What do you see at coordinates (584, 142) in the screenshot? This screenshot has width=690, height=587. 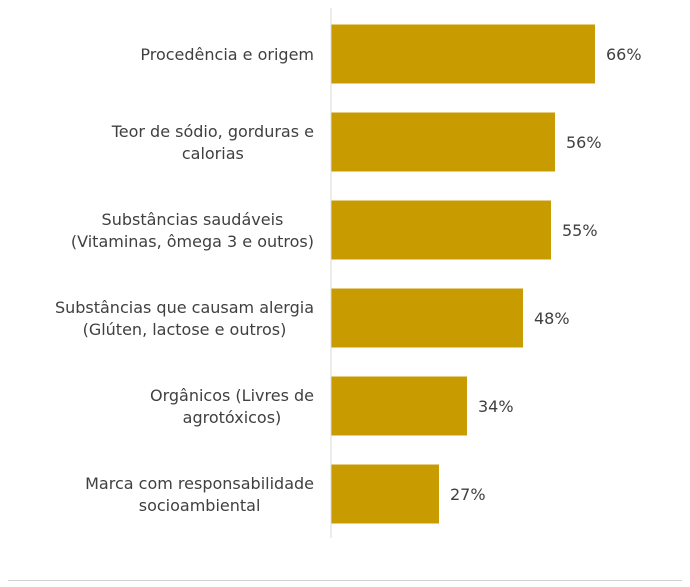 I see `data-label-2: 56%` at bounding box center [584, 142].